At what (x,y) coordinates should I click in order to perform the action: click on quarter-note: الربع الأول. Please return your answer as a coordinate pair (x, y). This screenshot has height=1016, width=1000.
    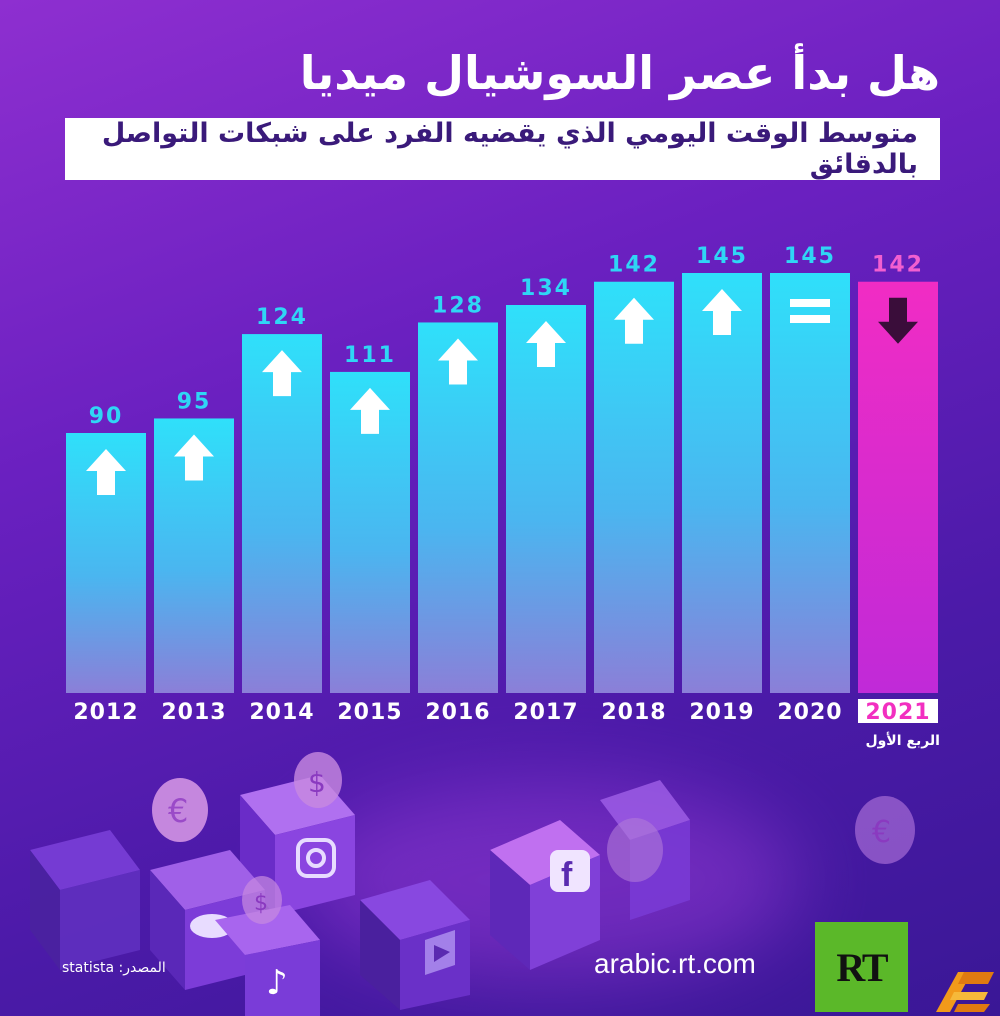
    Looking at the image, I should click on (902, 741).